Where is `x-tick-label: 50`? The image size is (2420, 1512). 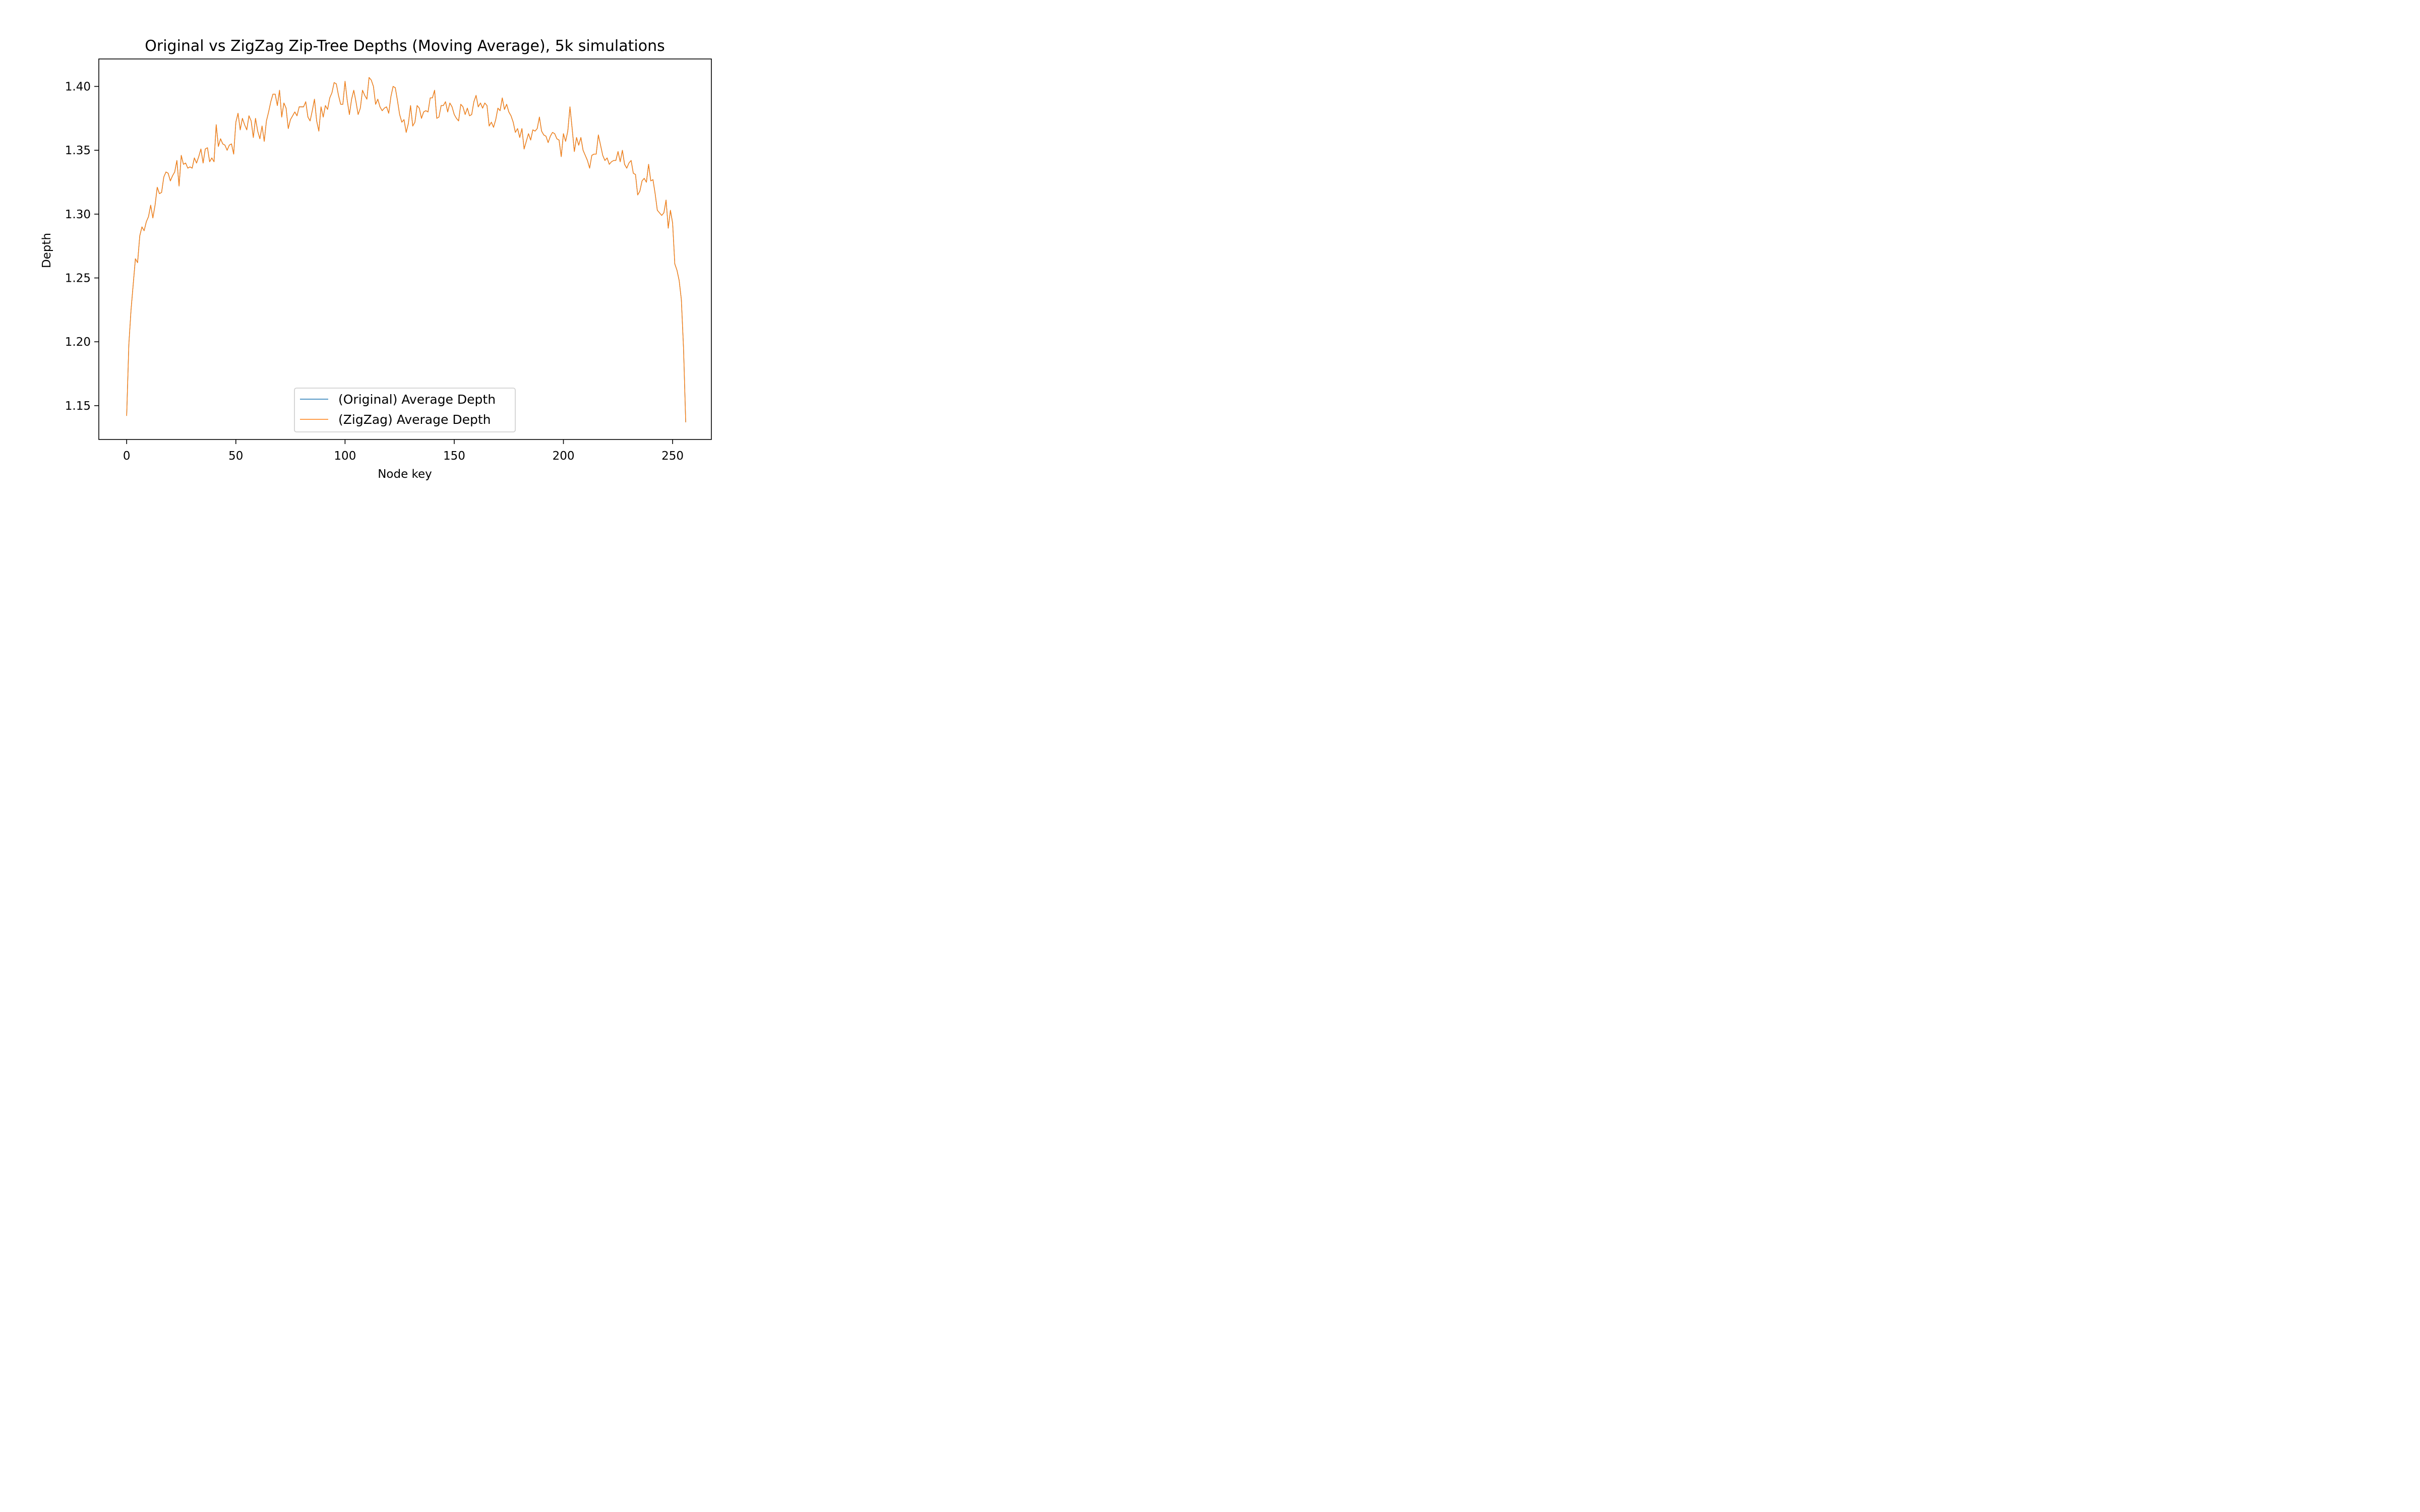
x-tick-label: 50 is located at coordinates (235, 457).